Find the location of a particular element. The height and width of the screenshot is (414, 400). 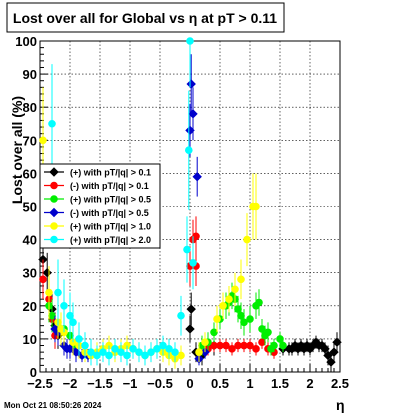

y-tick-label: 0 is located at coordinates (33, 372).